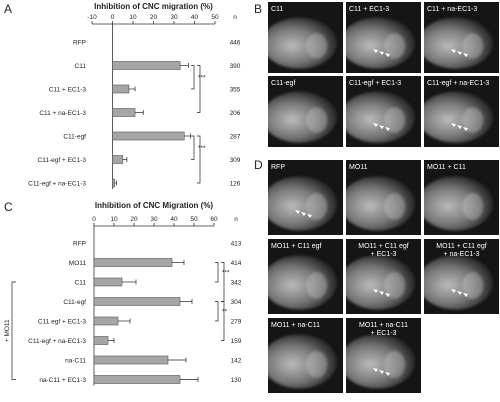 Image resolution: width=500 pixels, height=402 pixels. Describe the element at coordinates (235, 113) in the screenshot. I see `n-value: 206` at that location.